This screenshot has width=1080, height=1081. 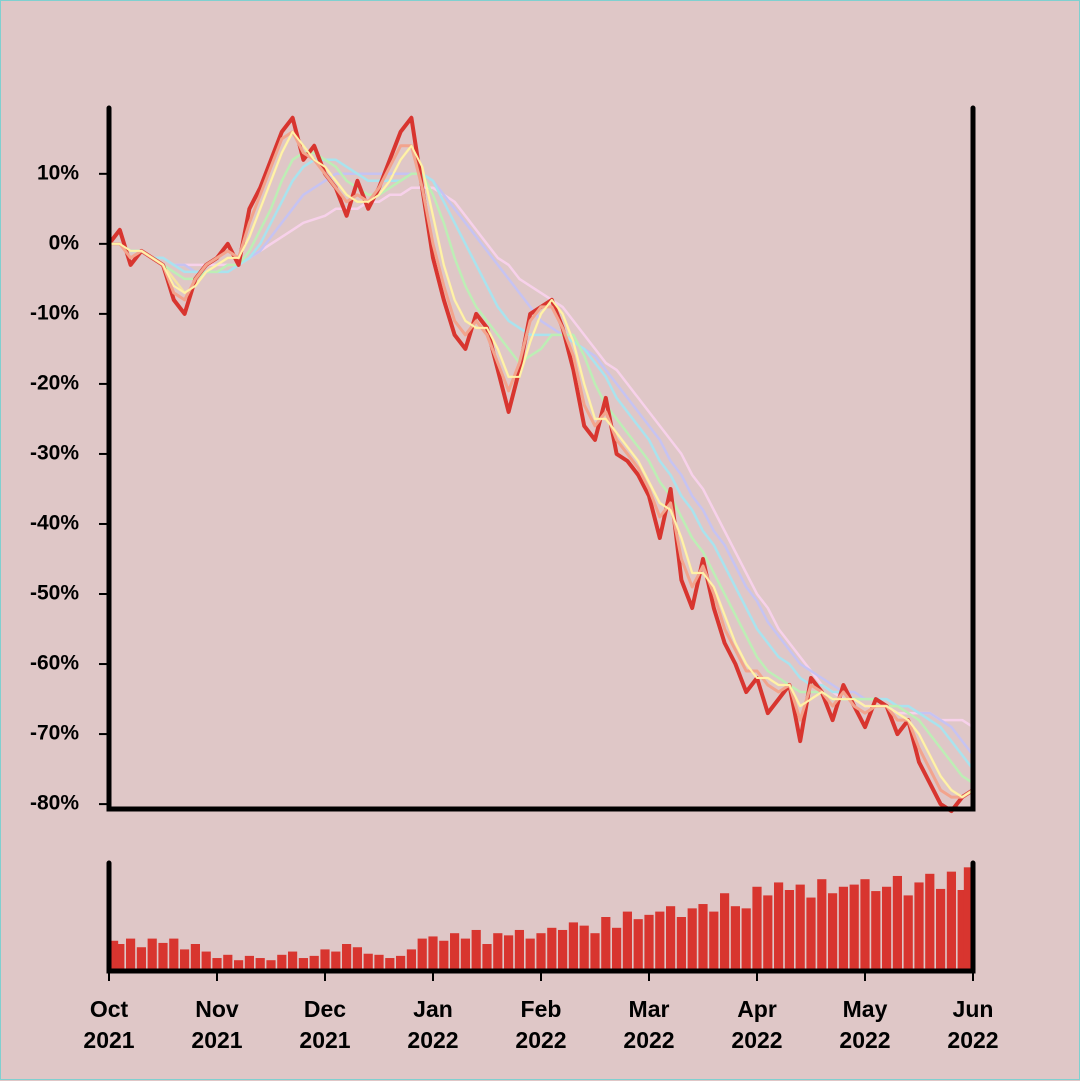 I want to click on x-tick-label: Dec 2021, so click(x=325, y=1024).